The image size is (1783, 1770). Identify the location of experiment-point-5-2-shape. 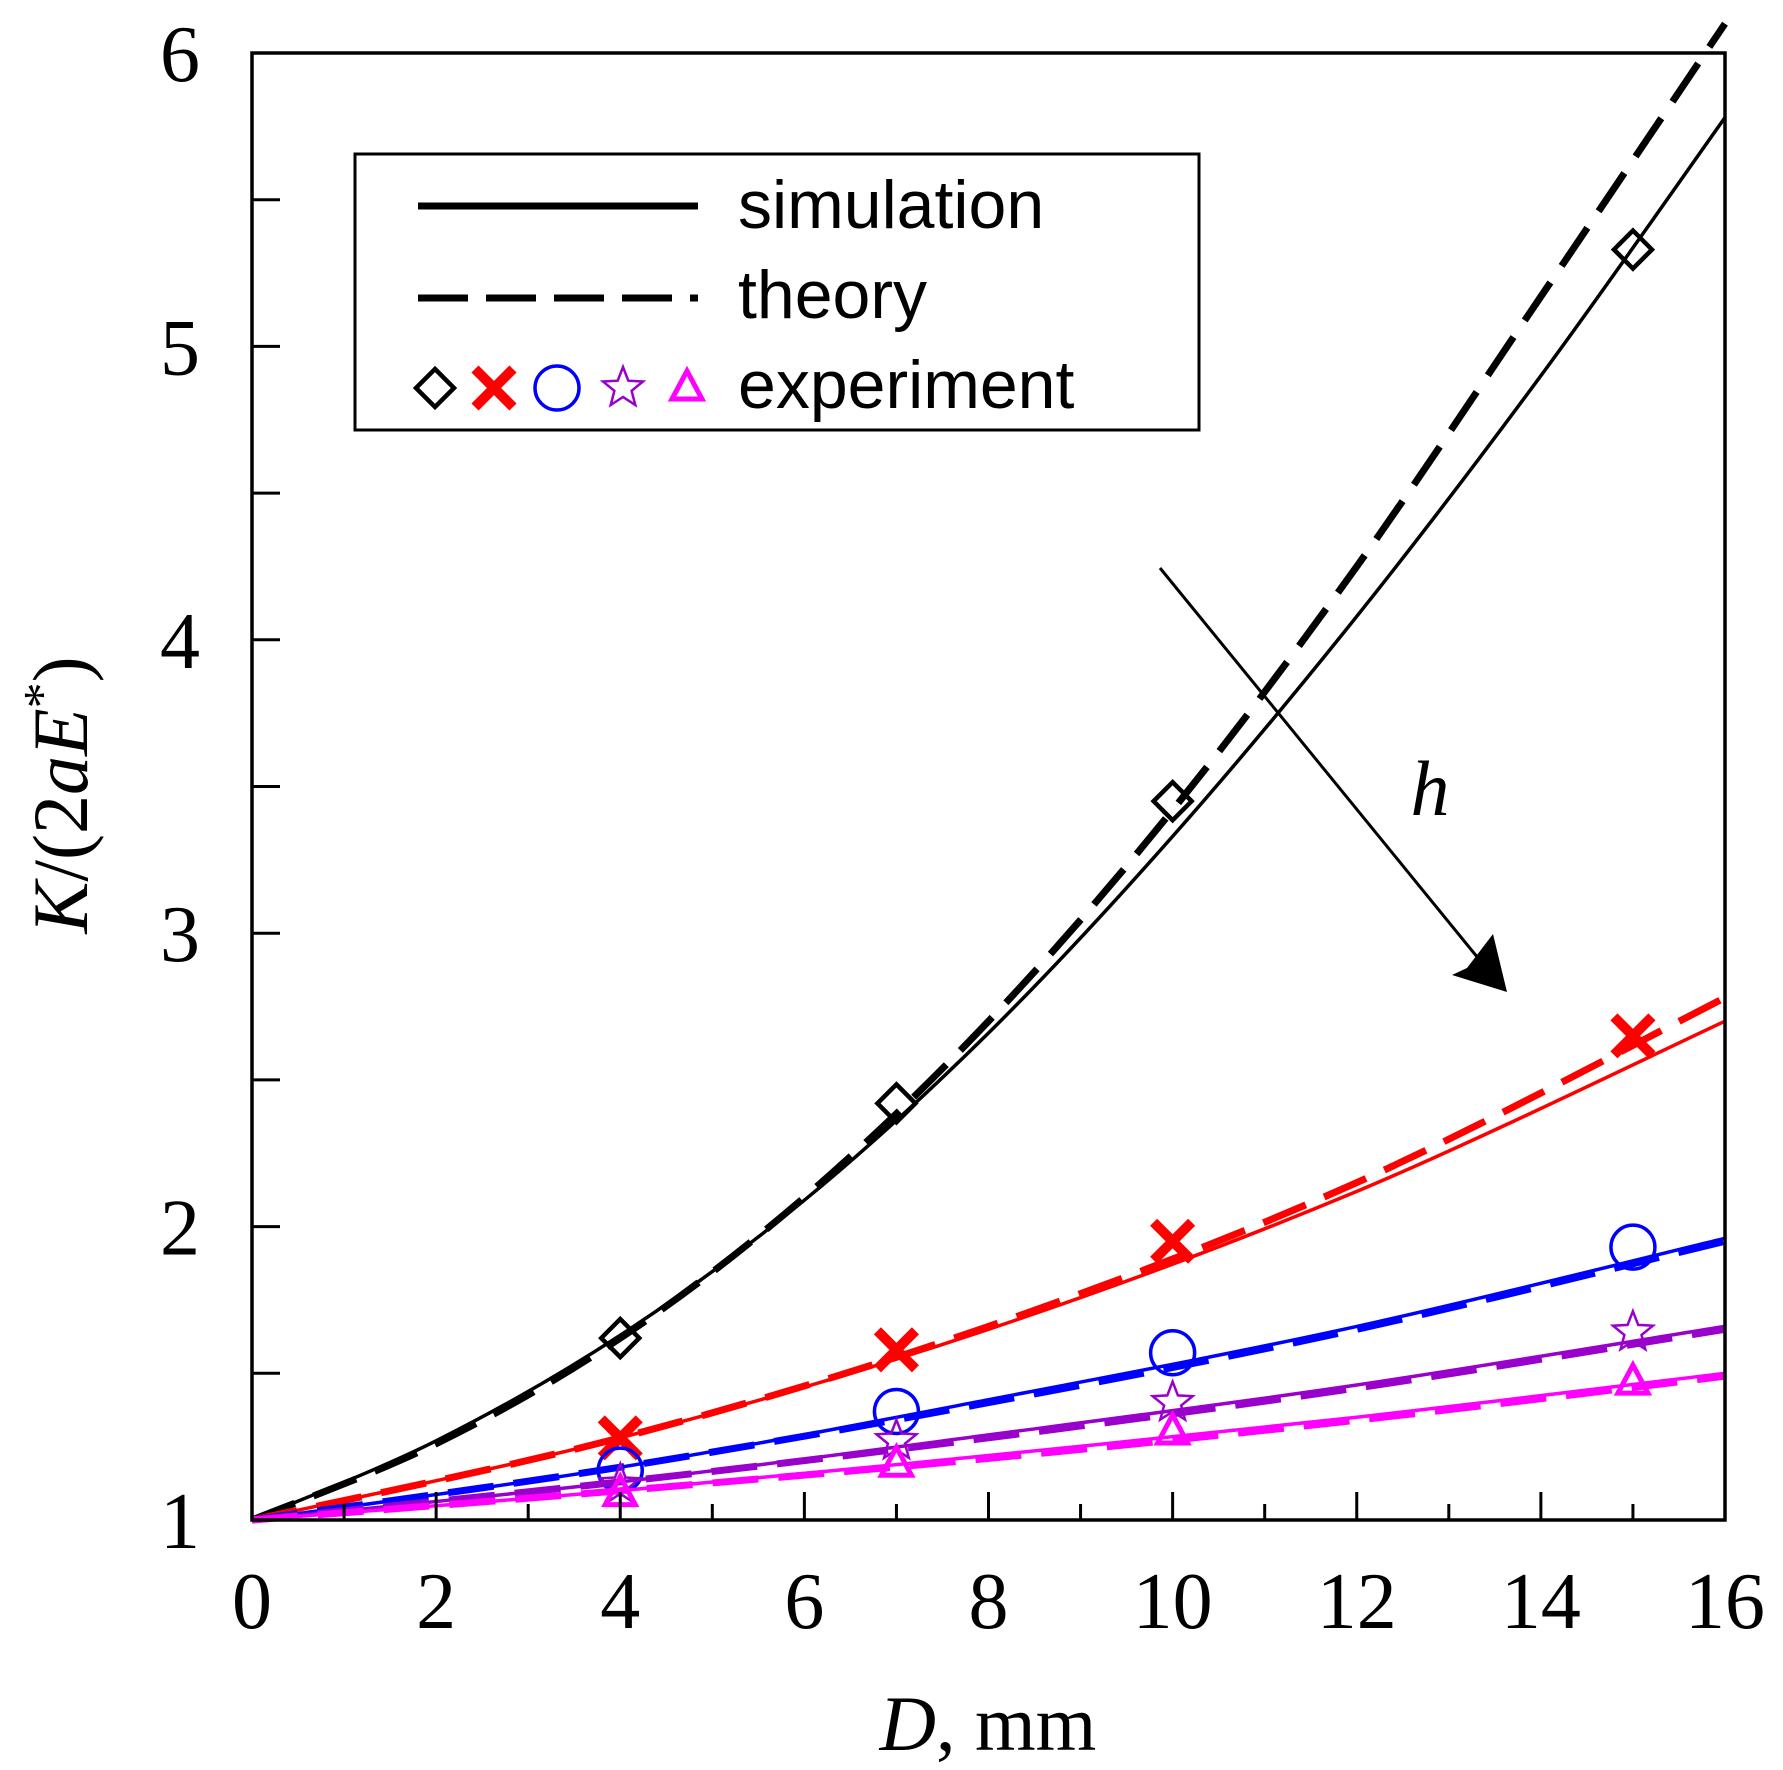
(896, 1459).